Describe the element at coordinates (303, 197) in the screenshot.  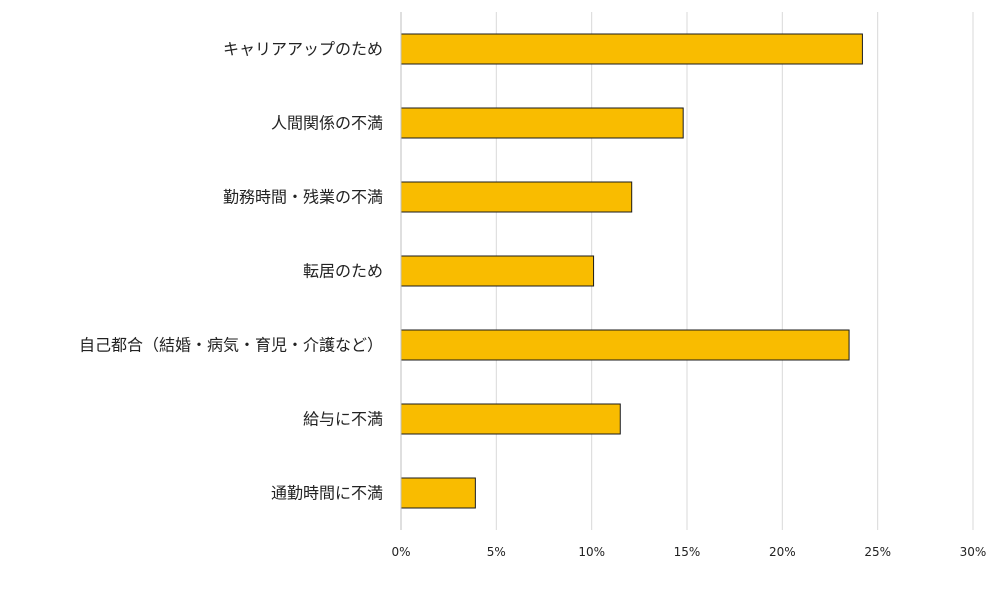
I see `category-label-2: 勤務時間・残業の不満` at that location.